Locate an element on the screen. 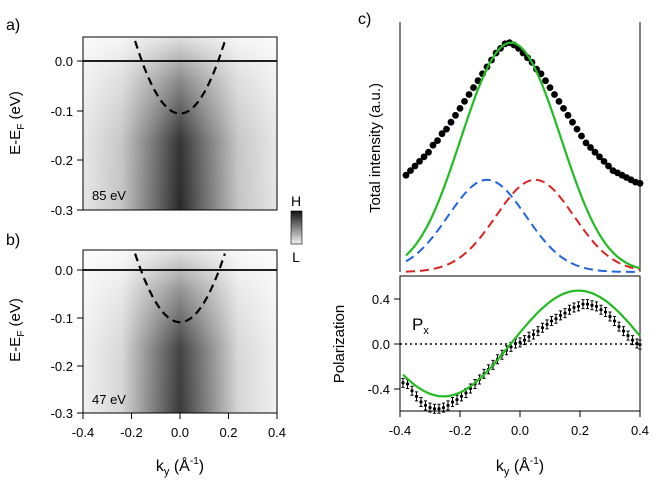 The height and width of the screenshot is (486, 664). xtick-label-b-4: 0.4 is located at coordinates (277, 432).